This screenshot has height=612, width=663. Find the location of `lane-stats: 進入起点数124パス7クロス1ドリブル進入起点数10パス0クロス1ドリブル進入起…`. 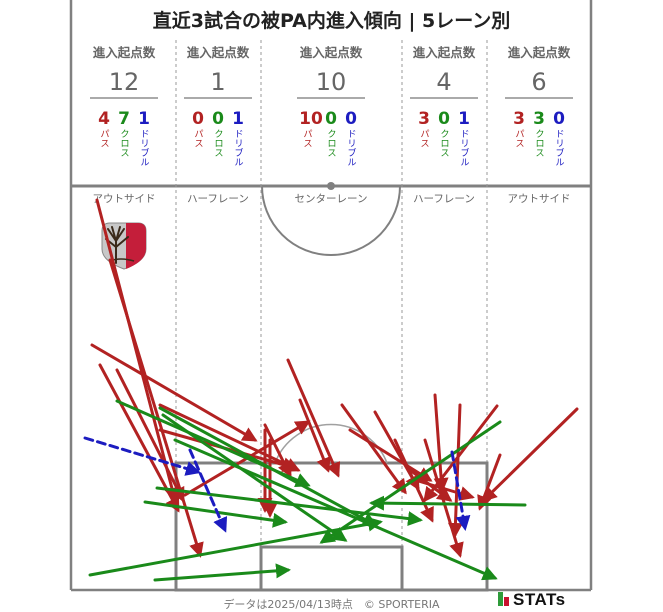

lane-stats: 進入起点数124パス7クロス1ドリブル進入起点数10パス0クロス1ドリブル進入起… is located at coordinates (331, 107).